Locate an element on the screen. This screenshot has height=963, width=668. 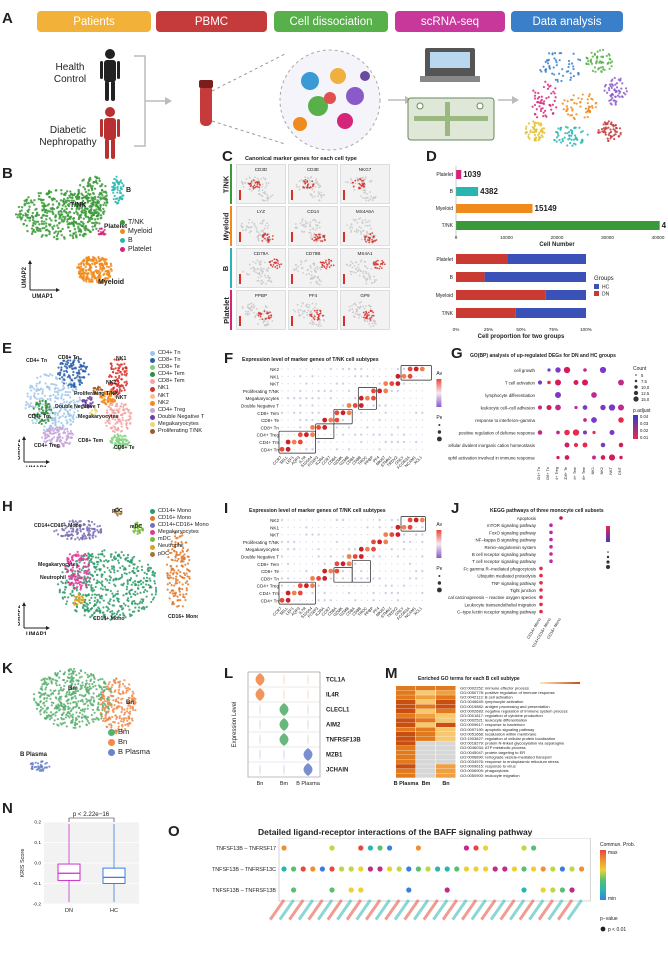
legend-item: NK2 is located at coordinates (177, 403).